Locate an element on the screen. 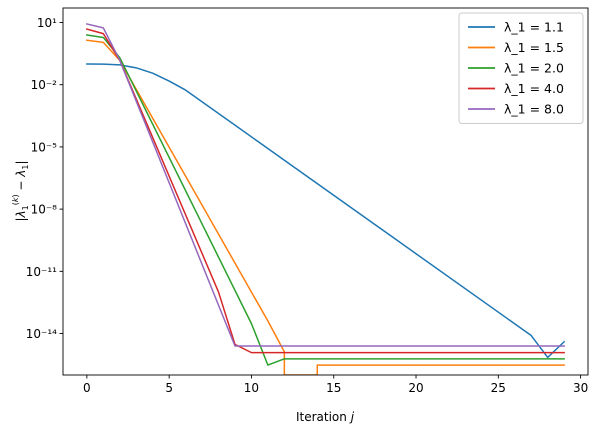 The width and height of the screenshot is (595, 440). y-axis-label: |λ1(k) − λ1| is located at coordinates (20, 190).